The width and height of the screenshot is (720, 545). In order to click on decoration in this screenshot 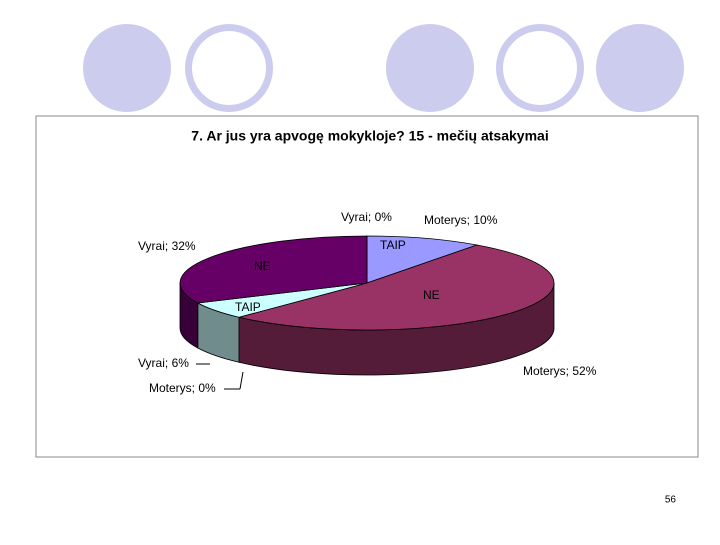, I will do `click(383, 68)`.